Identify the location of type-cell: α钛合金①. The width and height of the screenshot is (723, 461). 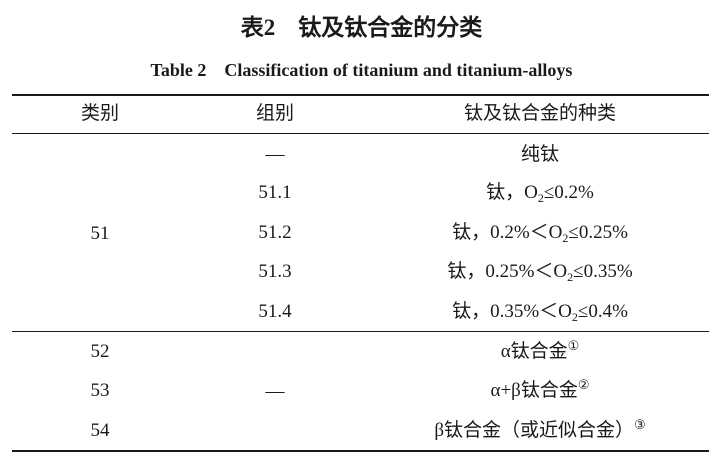
(540, 351).